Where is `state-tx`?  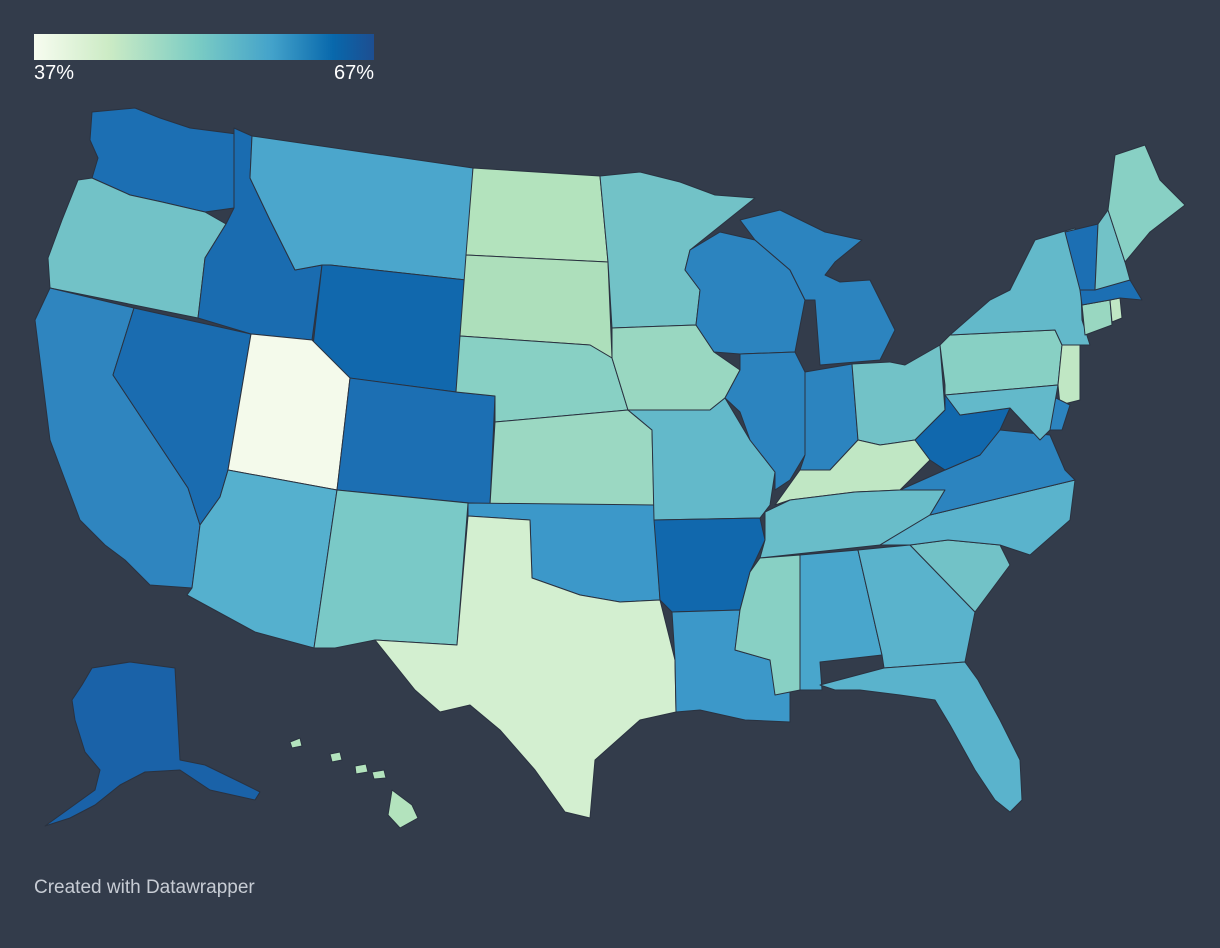 state-tx is located at coordinates (525, 667).